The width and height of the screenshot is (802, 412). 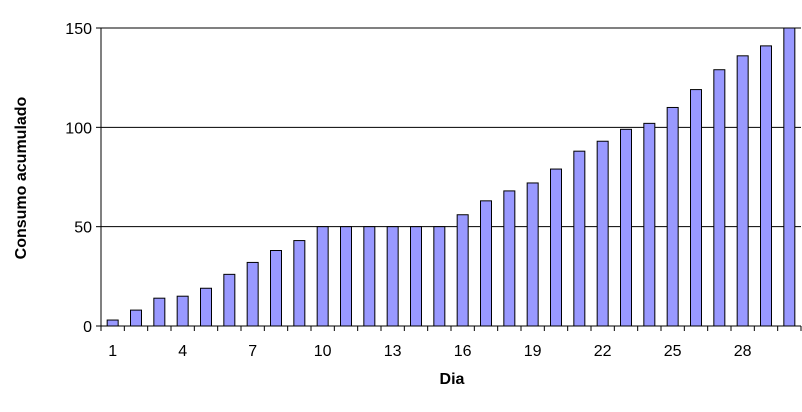 I want to click on y-tick-label-0: 0, so click(x=87, y=327).